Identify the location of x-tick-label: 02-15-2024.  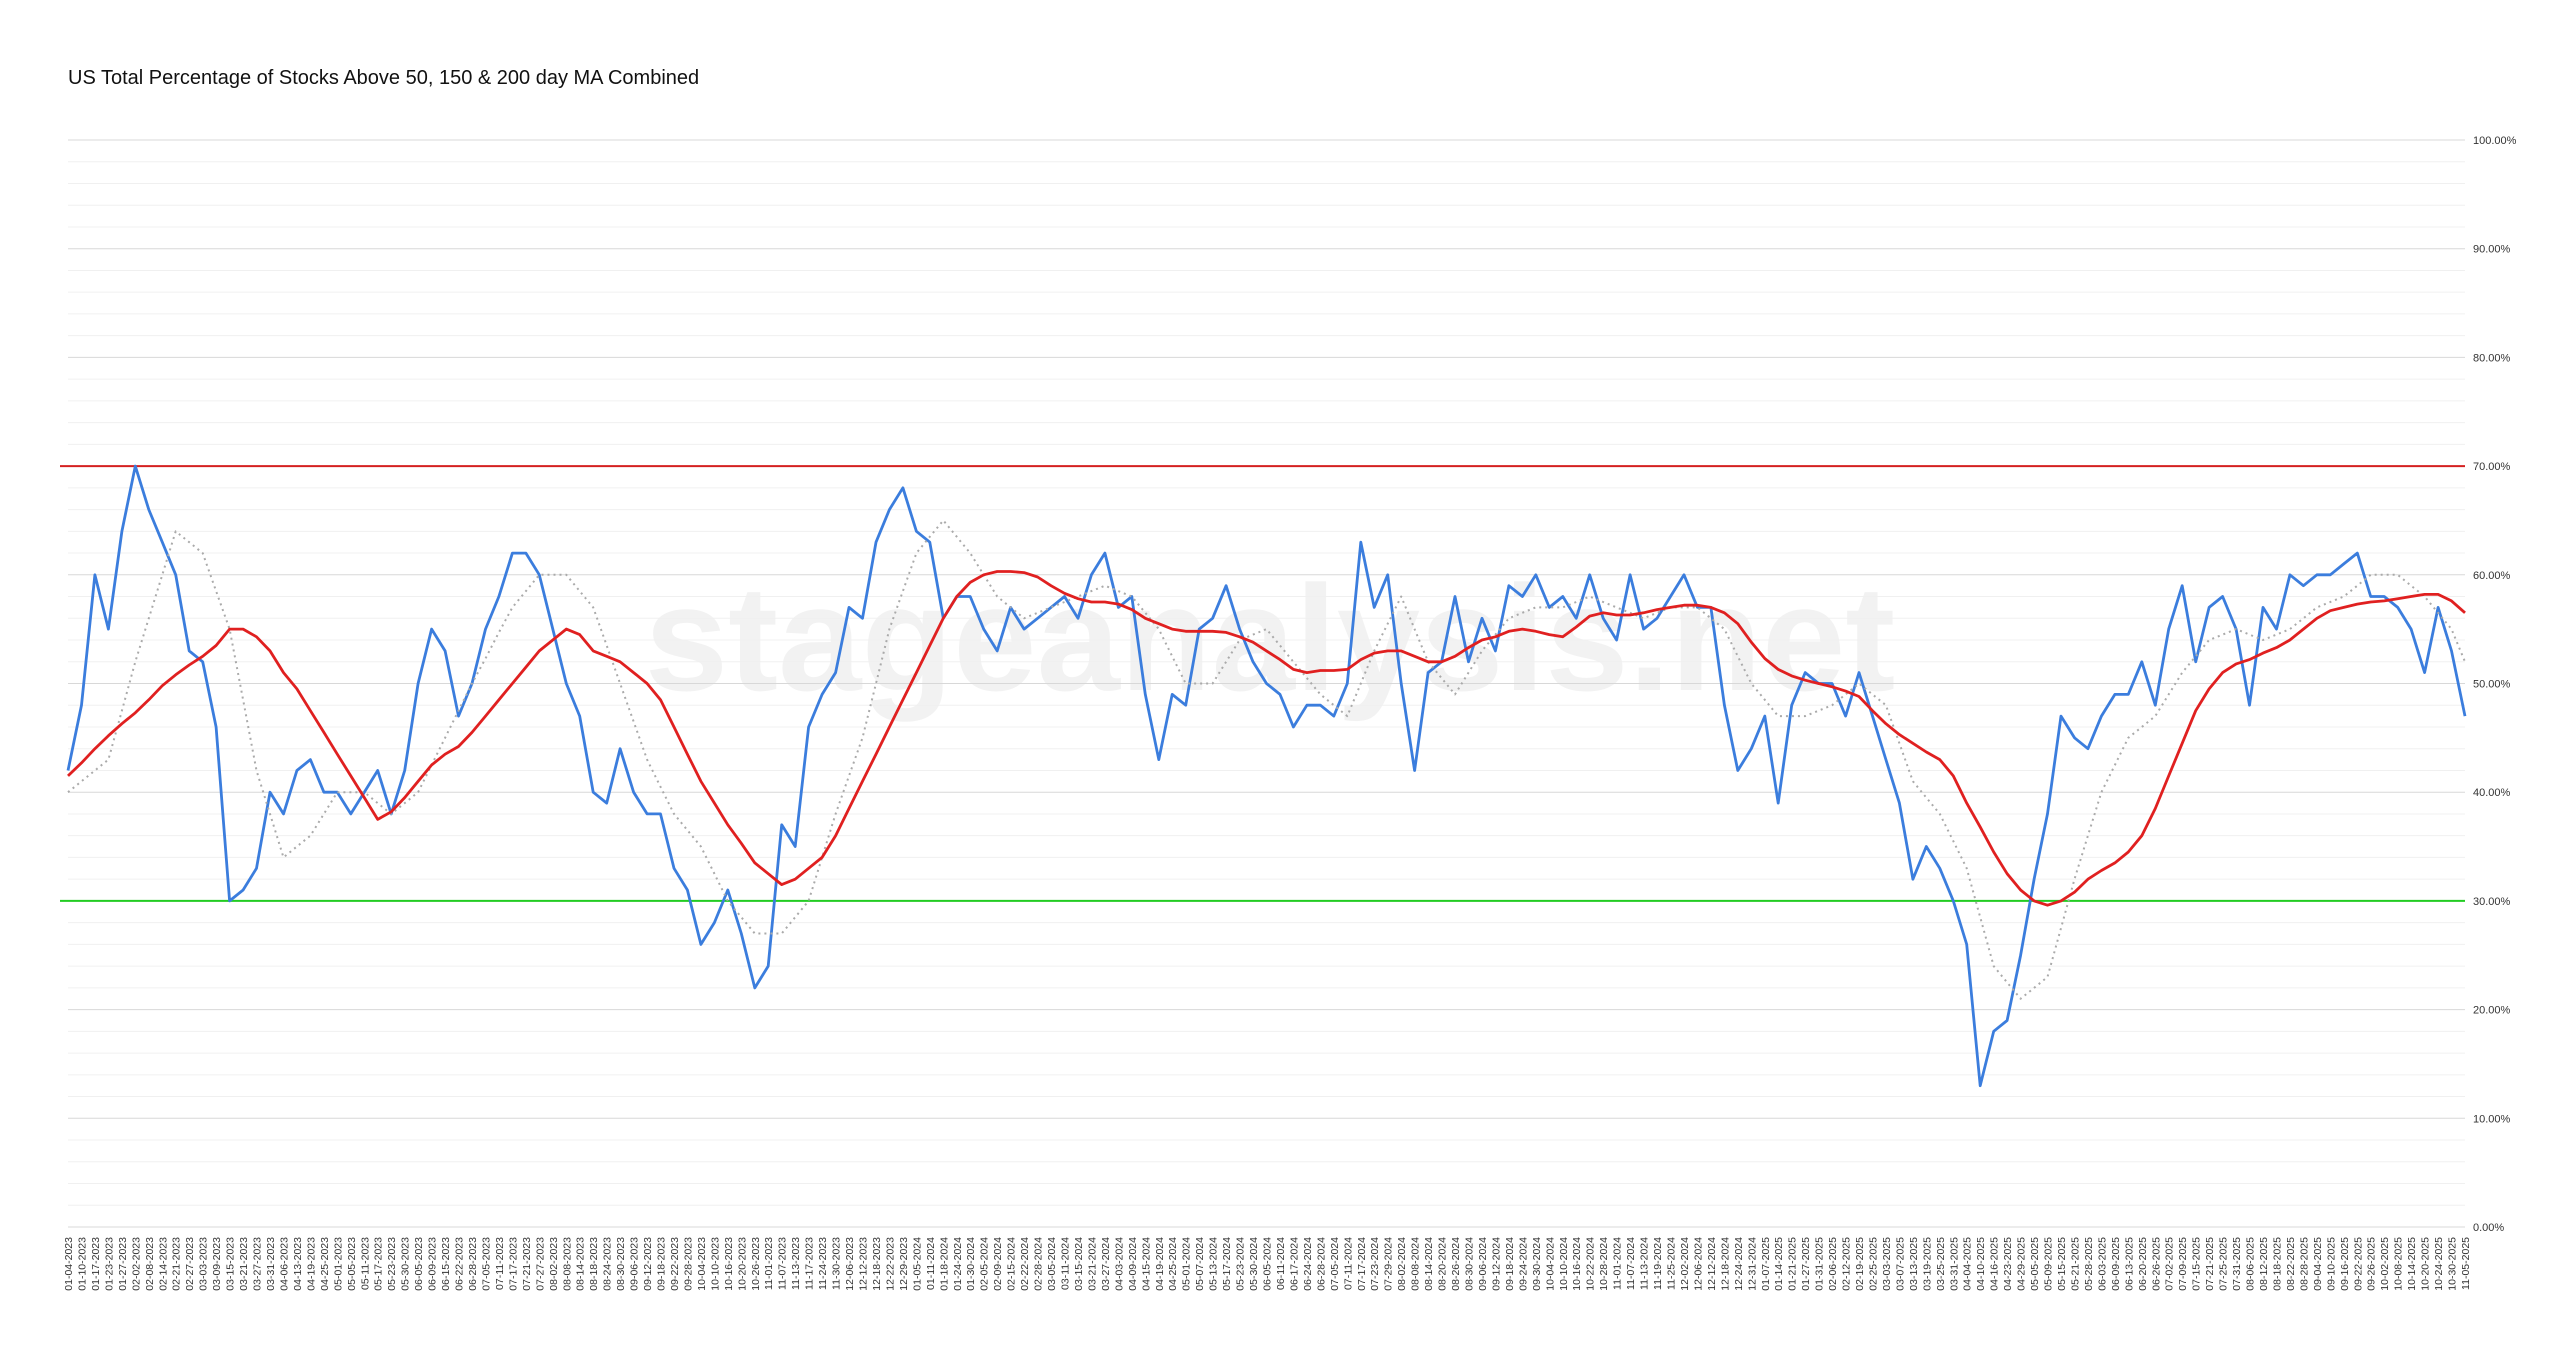
(1012, 1264).